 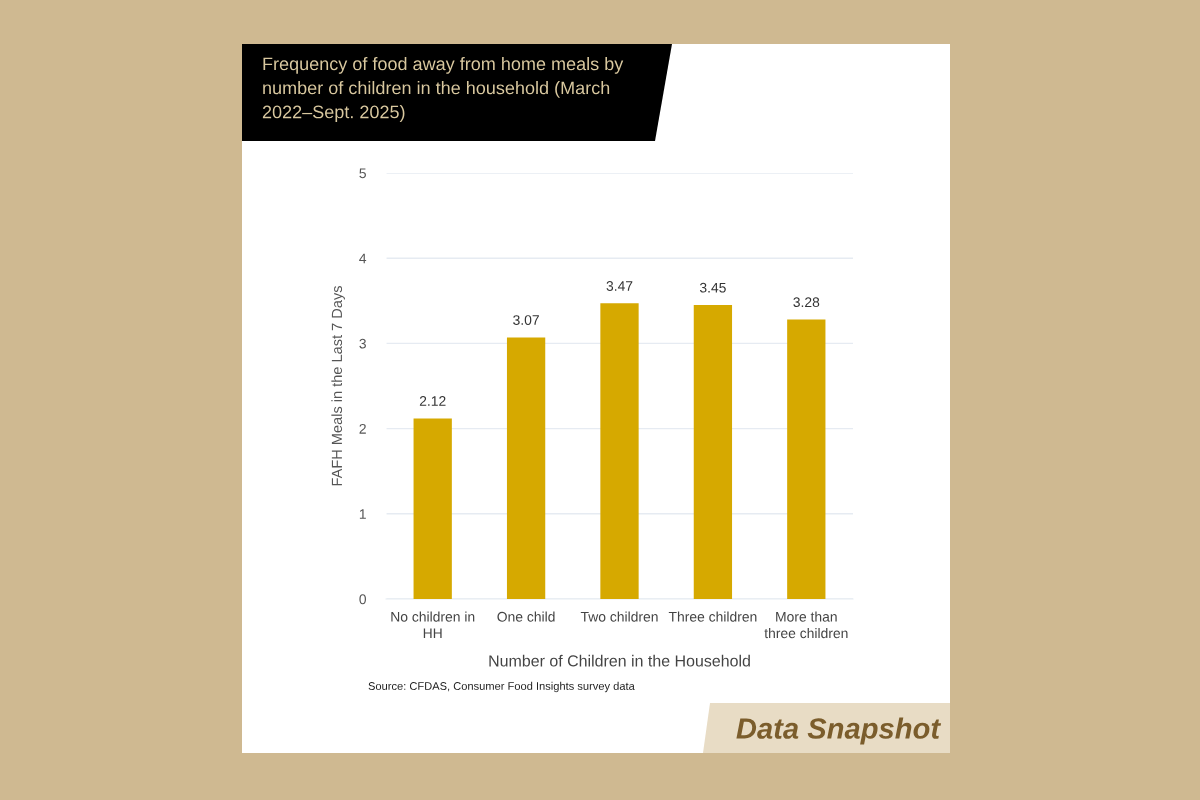 What do you see at coordinates (526, 320) in the screenshot?
I see `data-label: 3.07` at bounding box center [526, 320].